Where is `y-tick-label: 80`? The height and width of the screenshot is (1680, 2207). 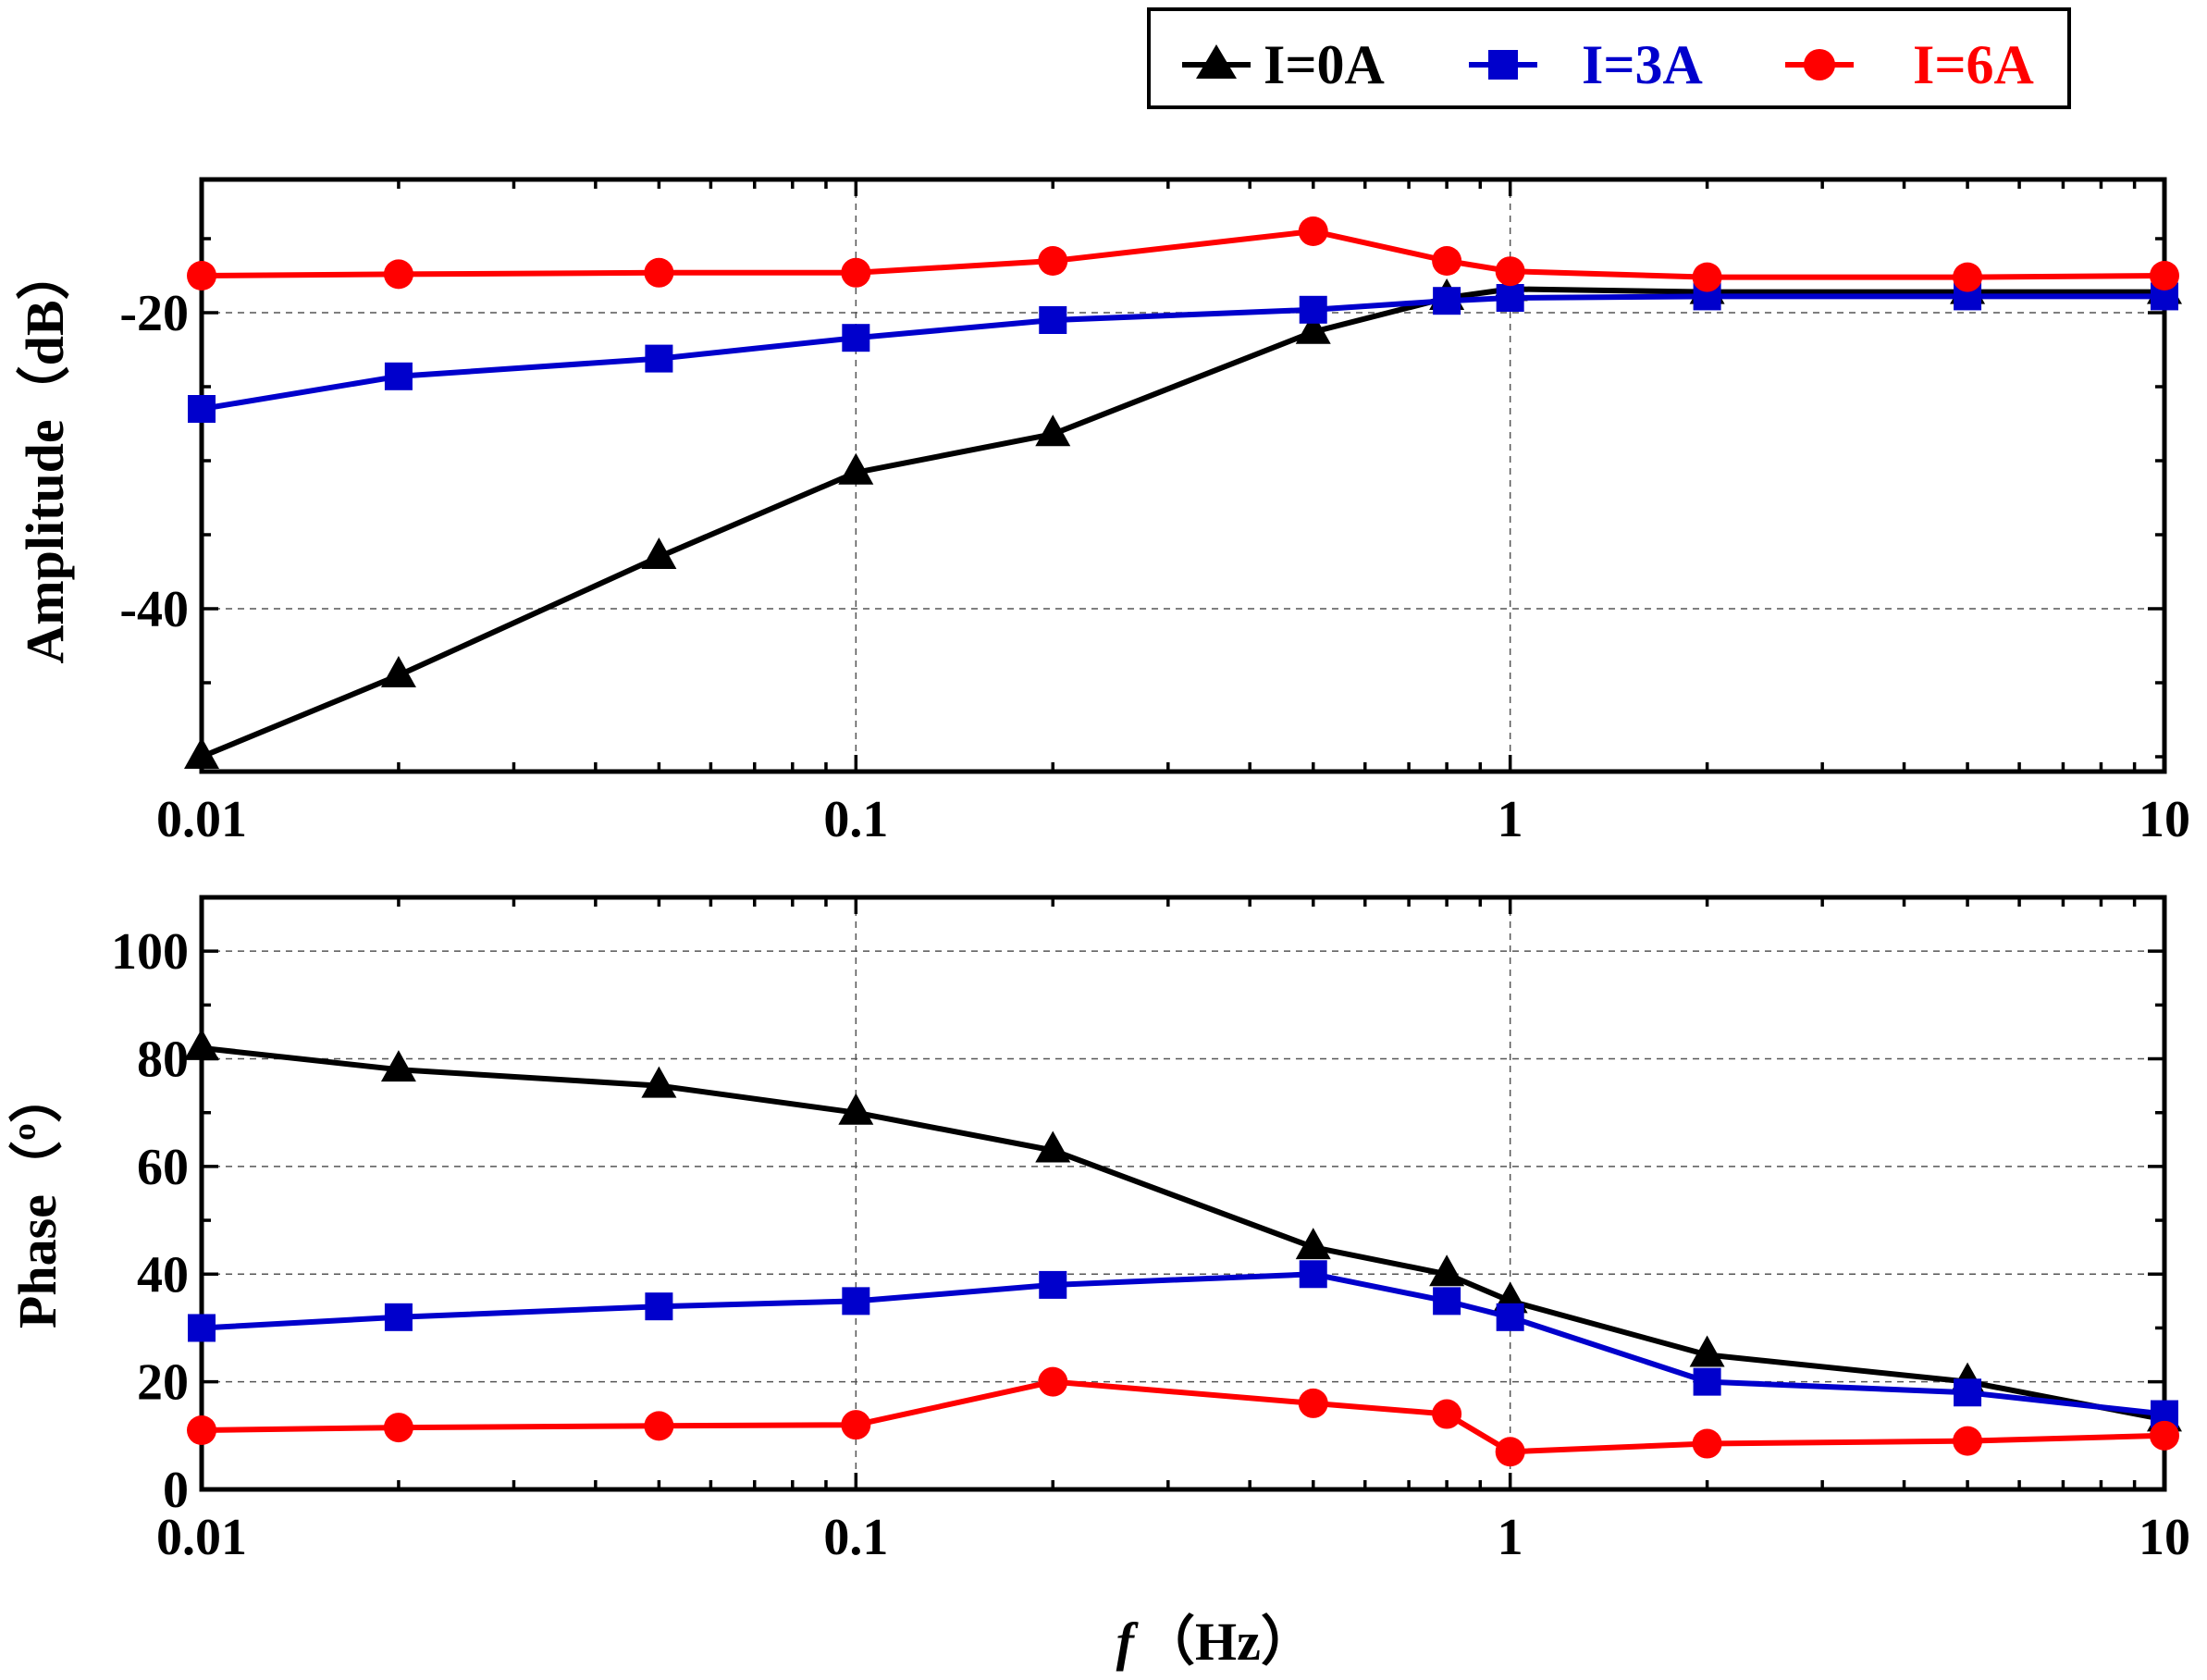
y-tick-label: 80 is located at coordinates (163, 1060).